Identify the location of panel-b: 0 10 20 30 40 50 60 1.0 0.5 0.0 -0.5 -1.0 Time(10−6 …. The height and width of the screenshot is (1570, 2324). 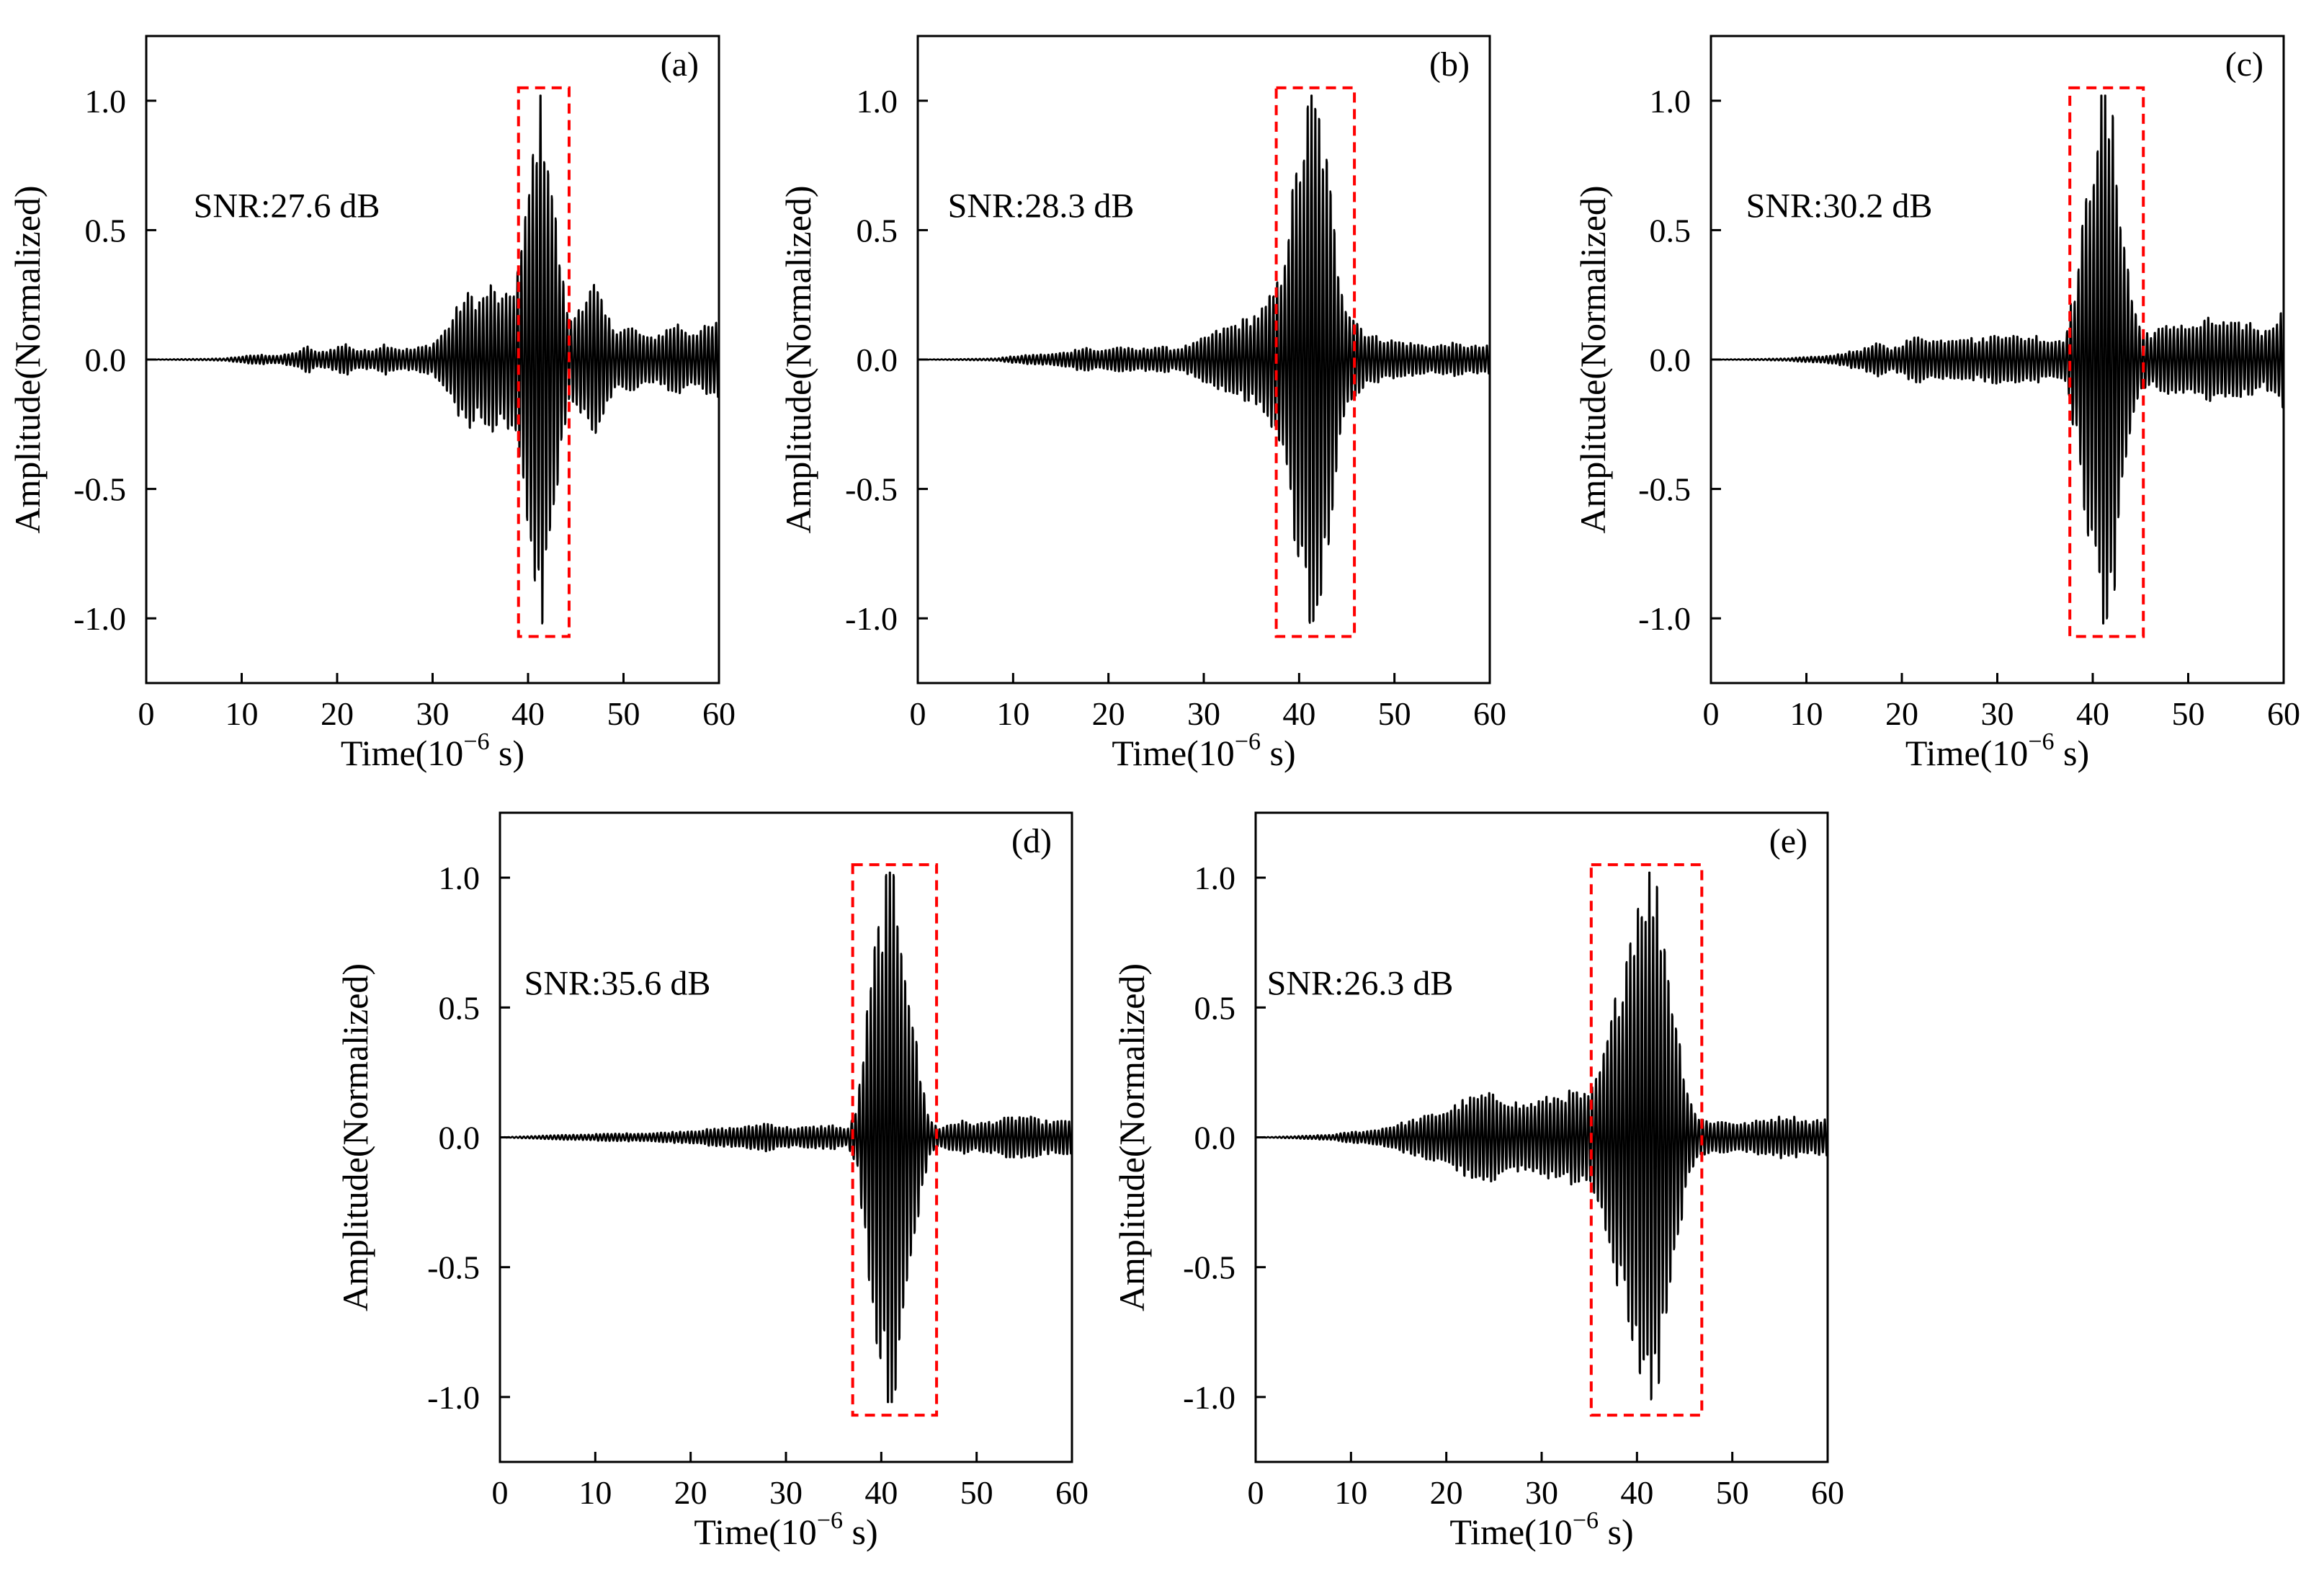
(1142, 404).